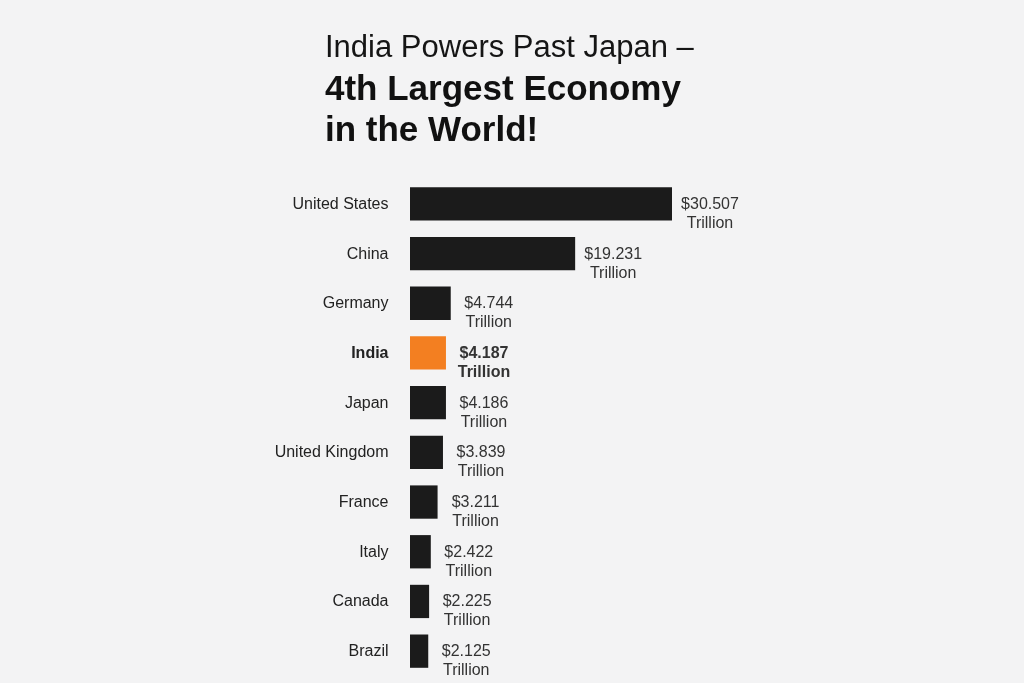 The height and width of the screenshot is (683, 1024). Describe the element at coordinates (484, 361) in the screenshot. I see `data-label: $4.187 Trillion` at that location.